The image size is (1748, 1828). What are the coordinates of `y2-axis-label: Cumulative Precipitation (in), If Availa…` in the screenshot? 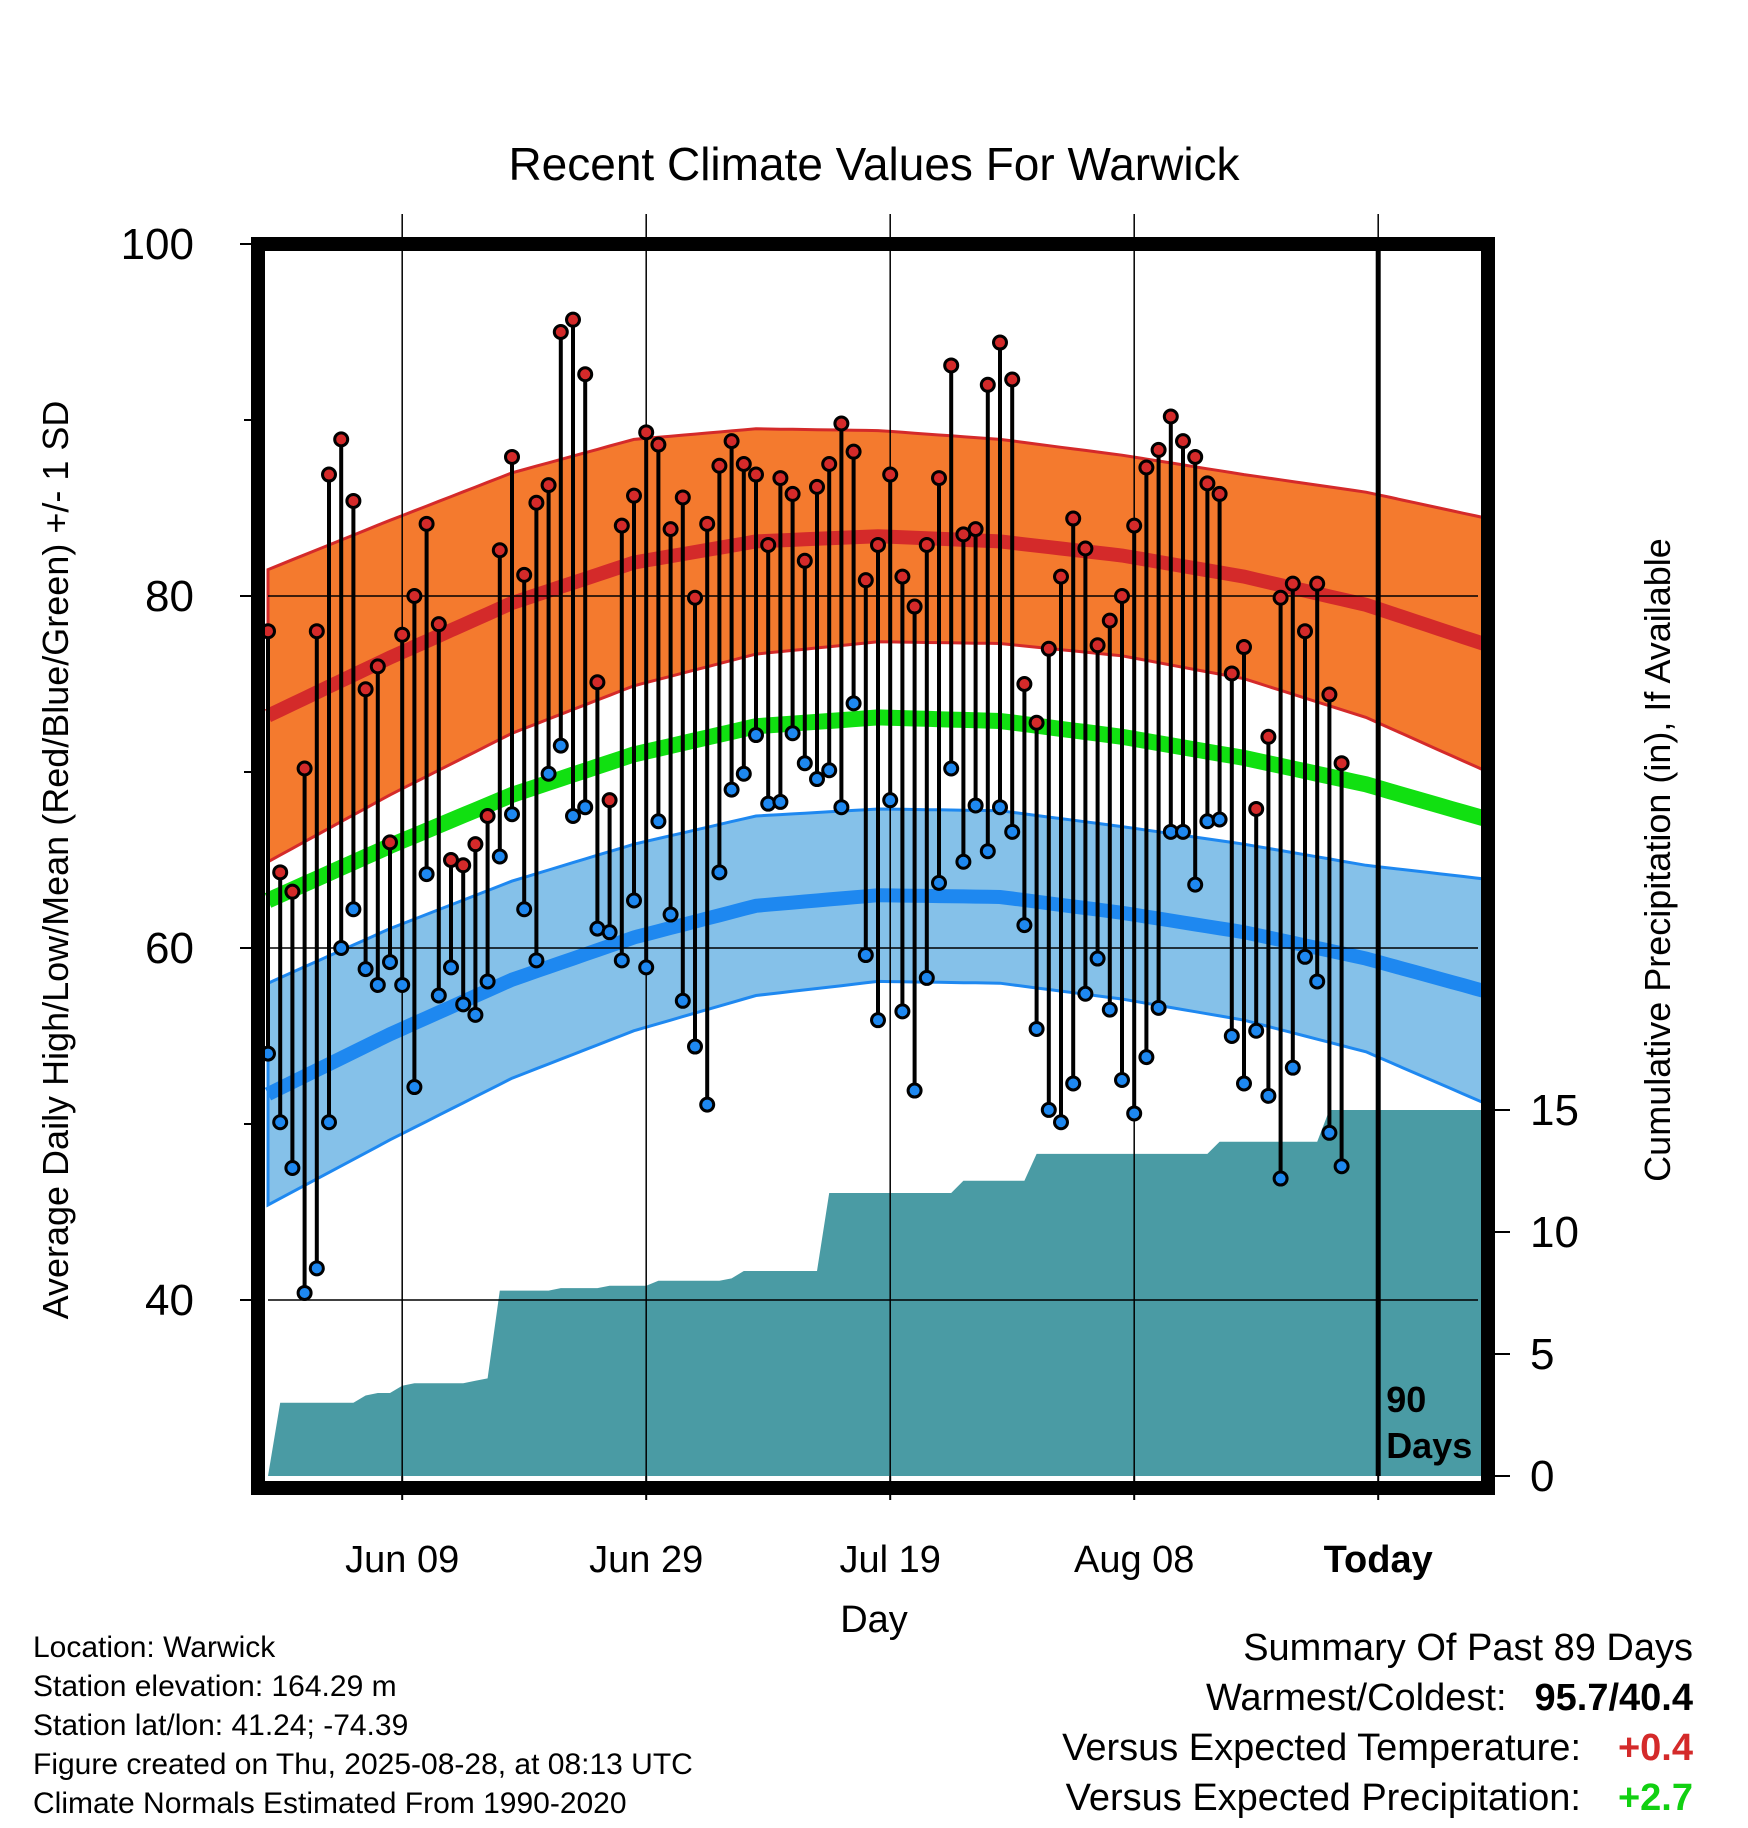 It's located at (1657, 860).